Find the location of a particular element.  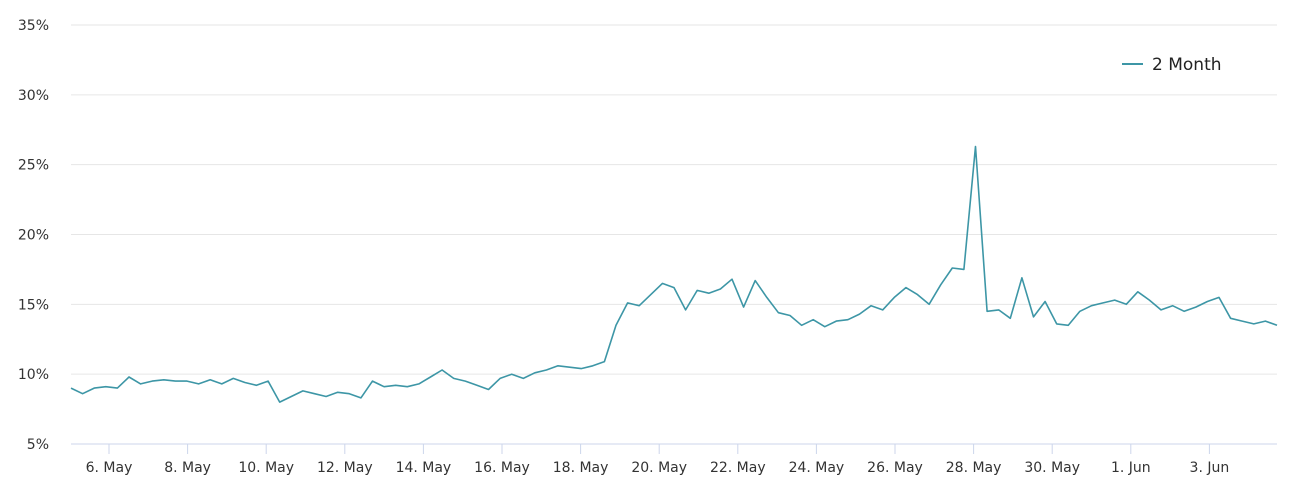

y-tick-label: 5% is located at coordinates (38, 445).